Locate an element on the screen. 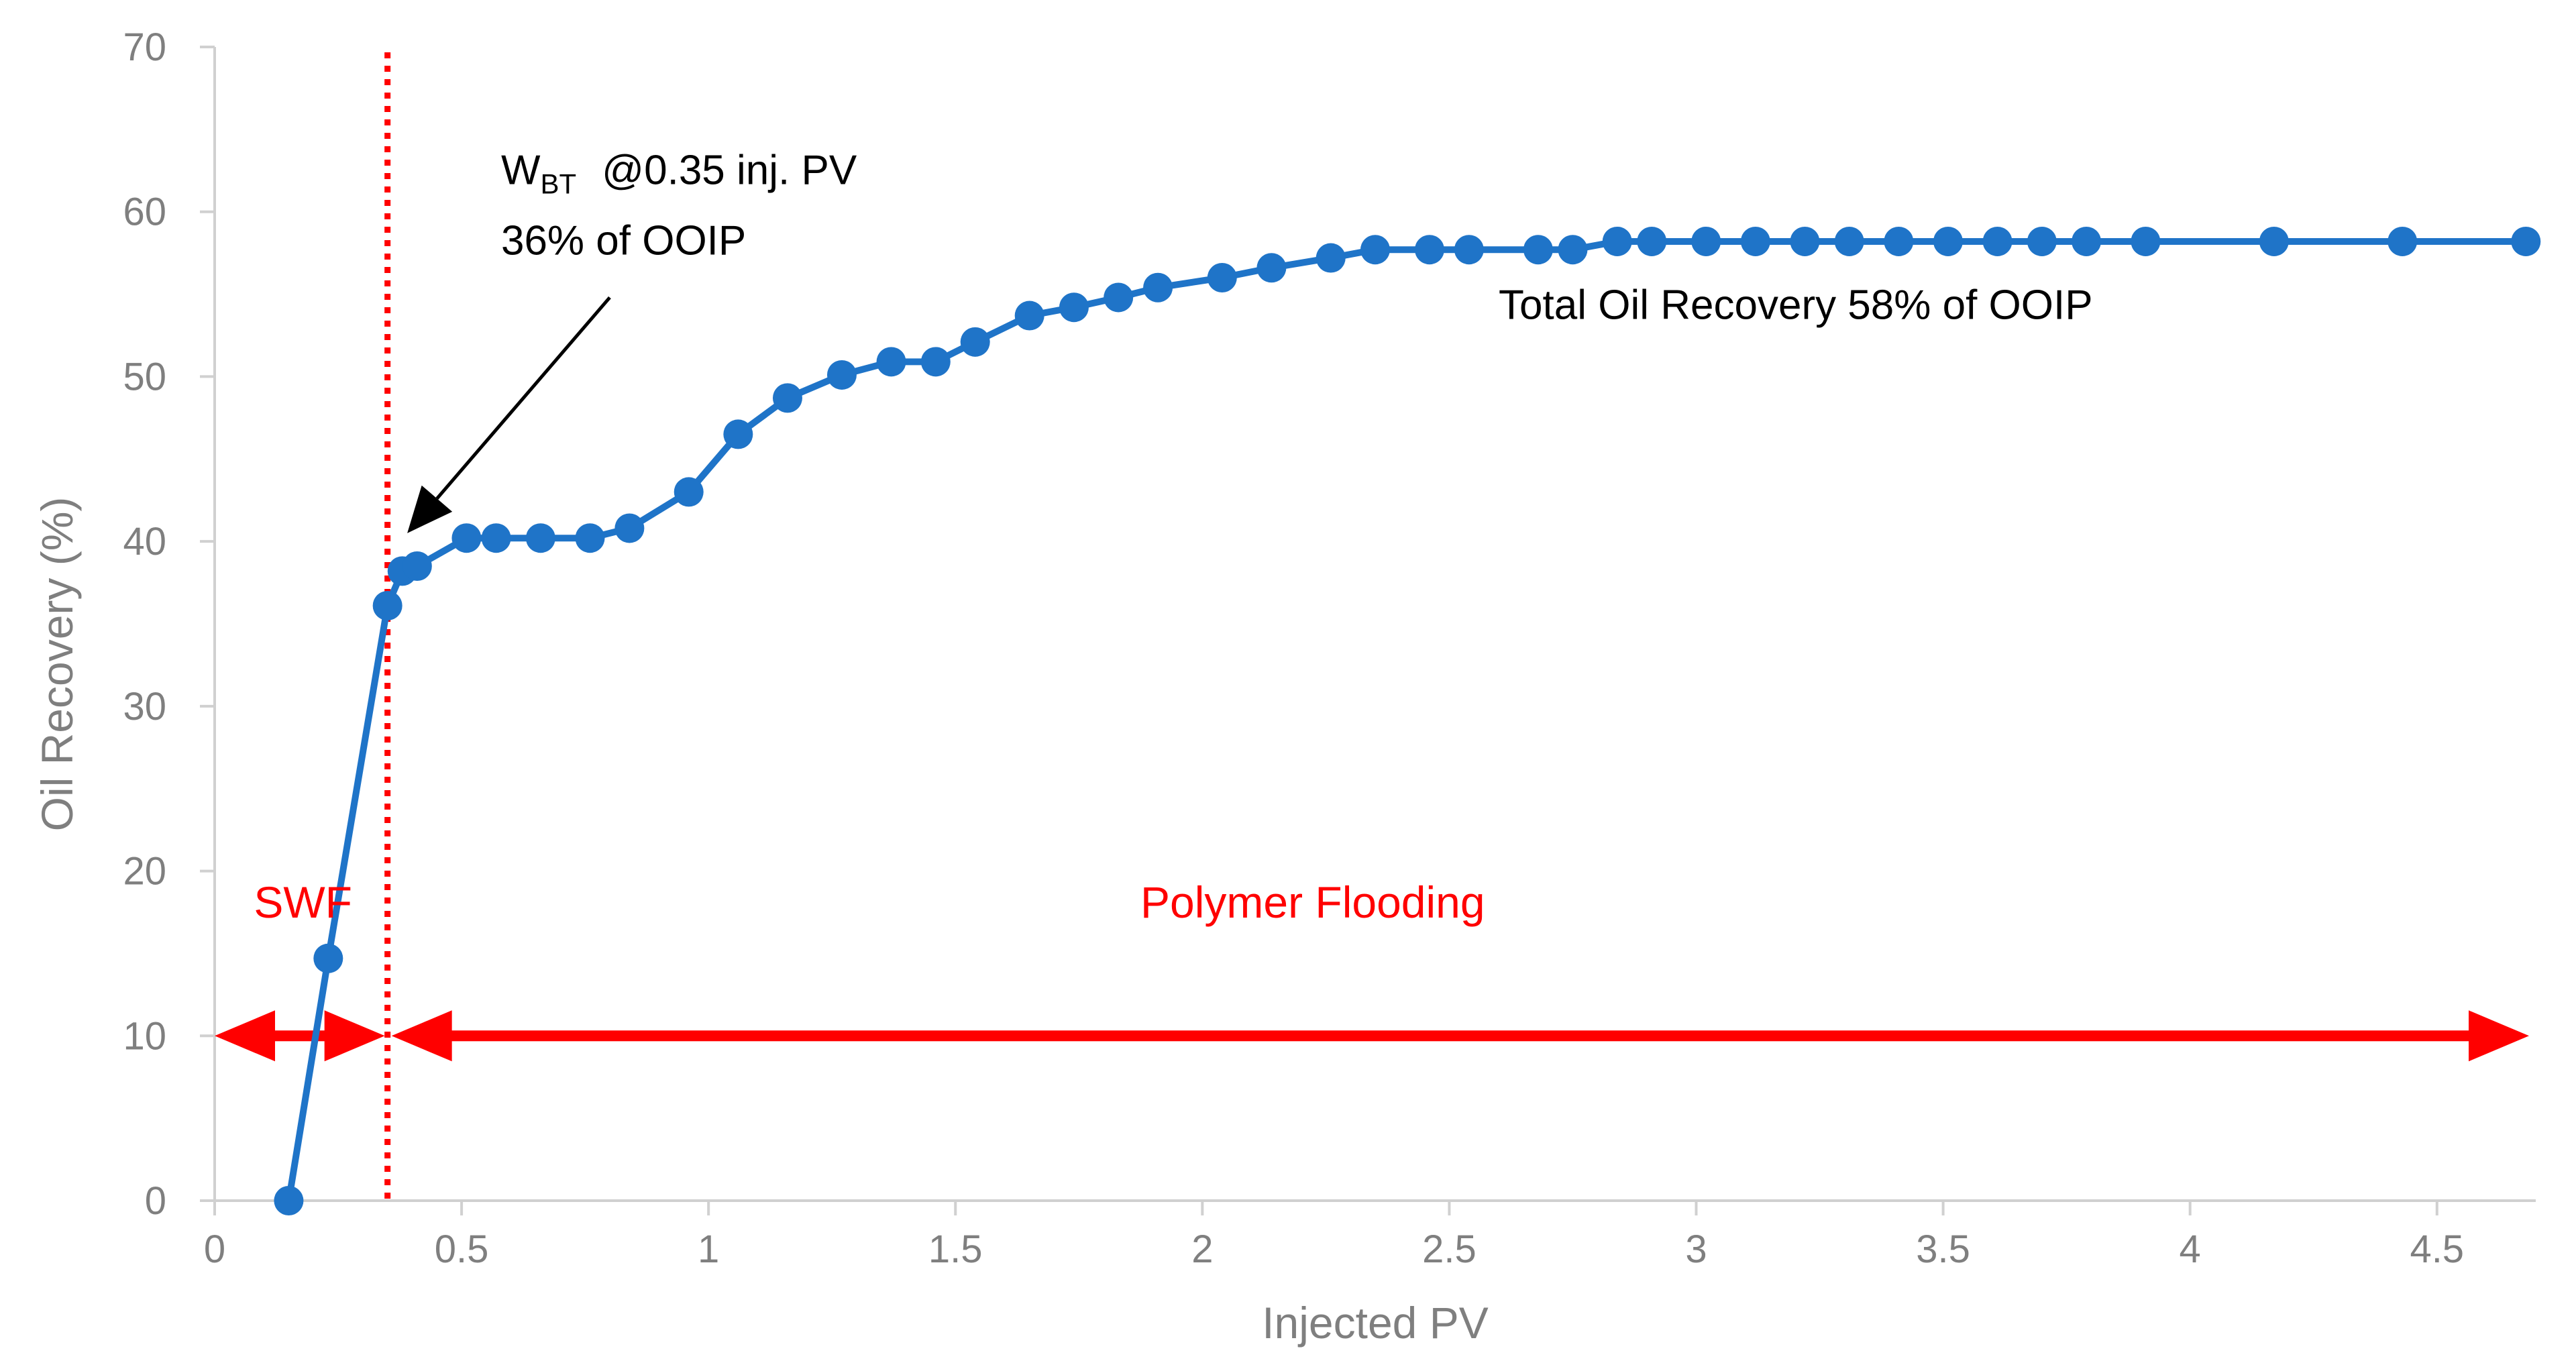 Image resolution: width=2576 pixels, height=1365 pixels. y-tick-label: 50 is located at coordinates (144, 377).